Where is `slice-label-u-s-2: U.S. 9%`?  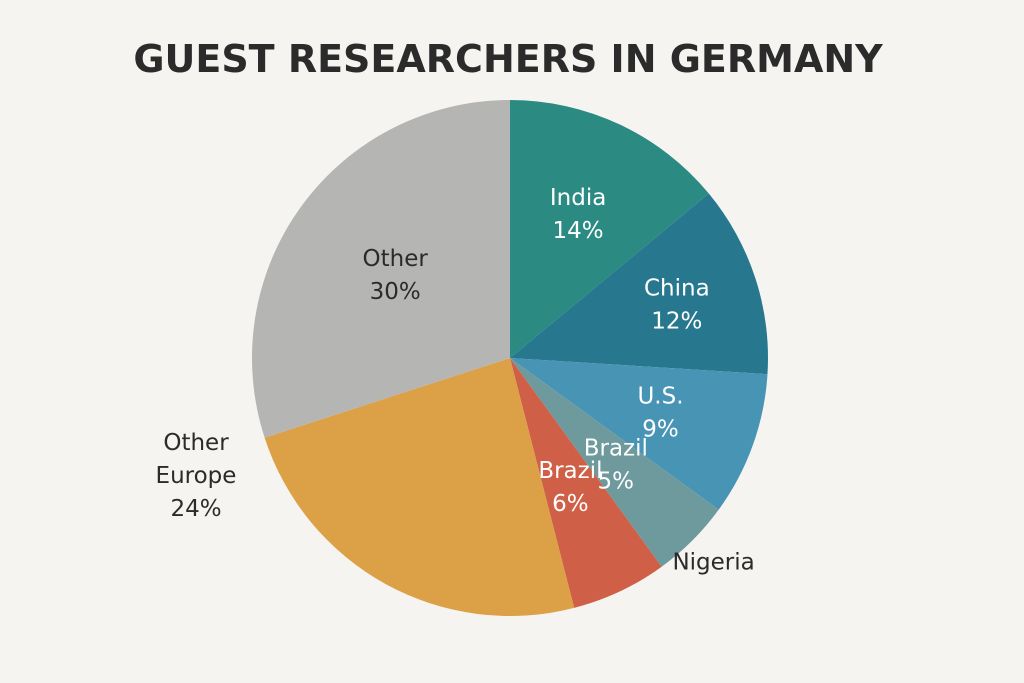 slice-label-u-s-2: U.S. 9% is located at coordinates (660, 413).